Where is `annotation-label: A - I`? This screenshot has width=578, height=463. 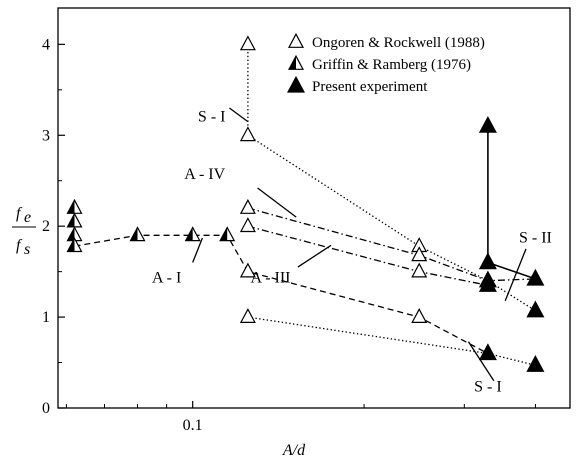 annotation-label: A - I is located at coordinates (166, 278).